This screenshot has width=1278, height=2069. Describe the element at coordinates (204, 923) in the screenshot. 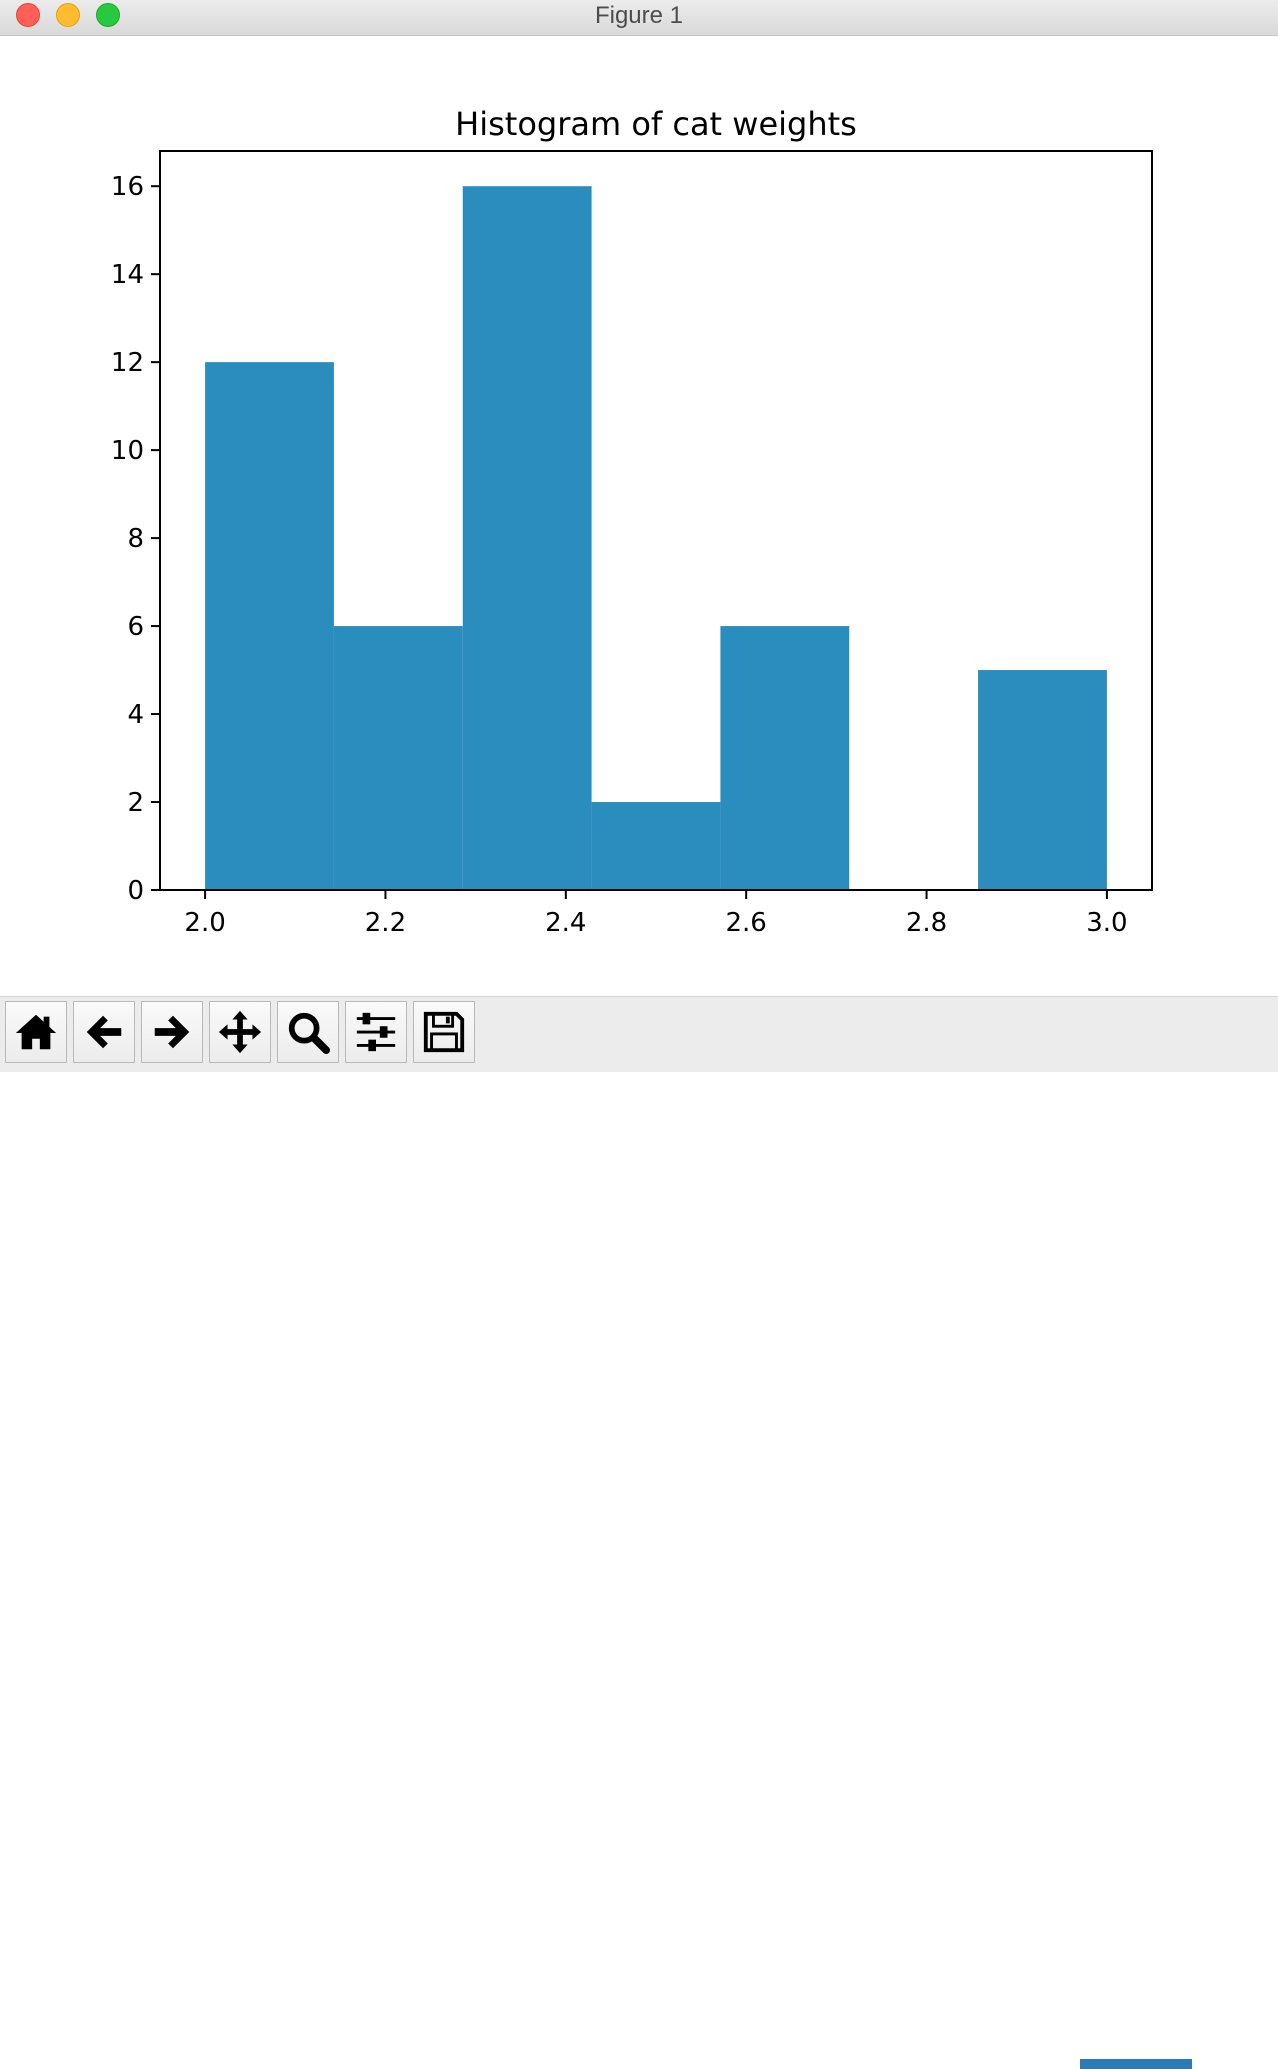

I see `x-tick-label: 2.0` at that location.